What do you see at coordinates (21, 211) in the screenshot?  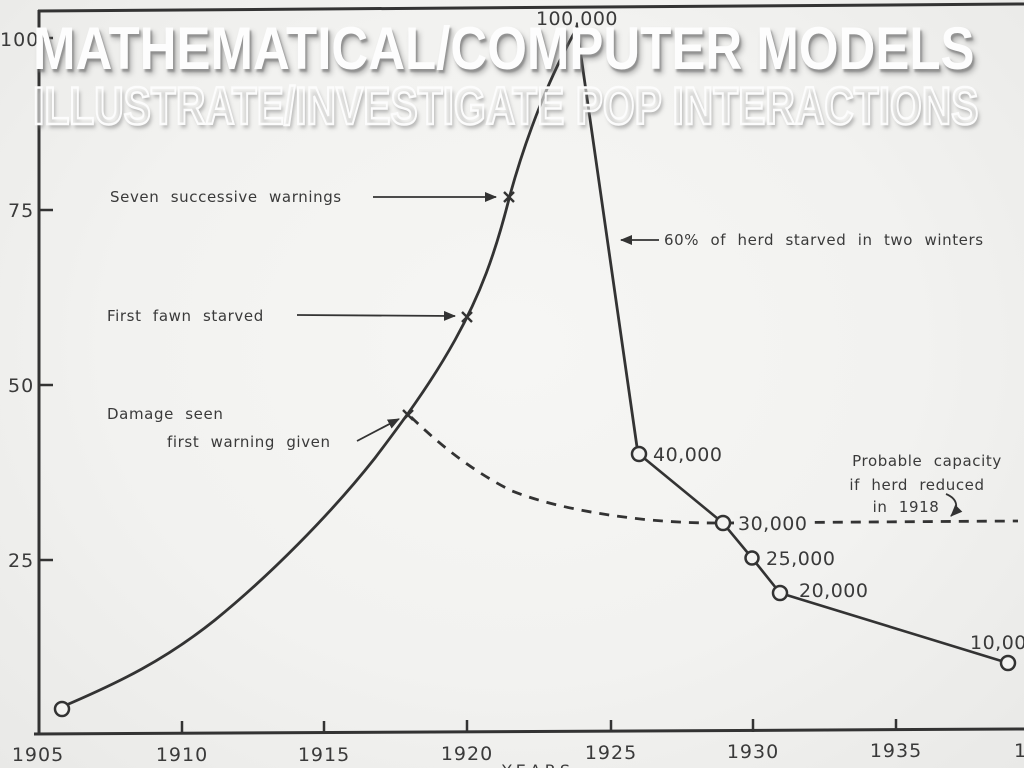 I see `y-tick-label-75: 75` at bounding box center [21, 211].